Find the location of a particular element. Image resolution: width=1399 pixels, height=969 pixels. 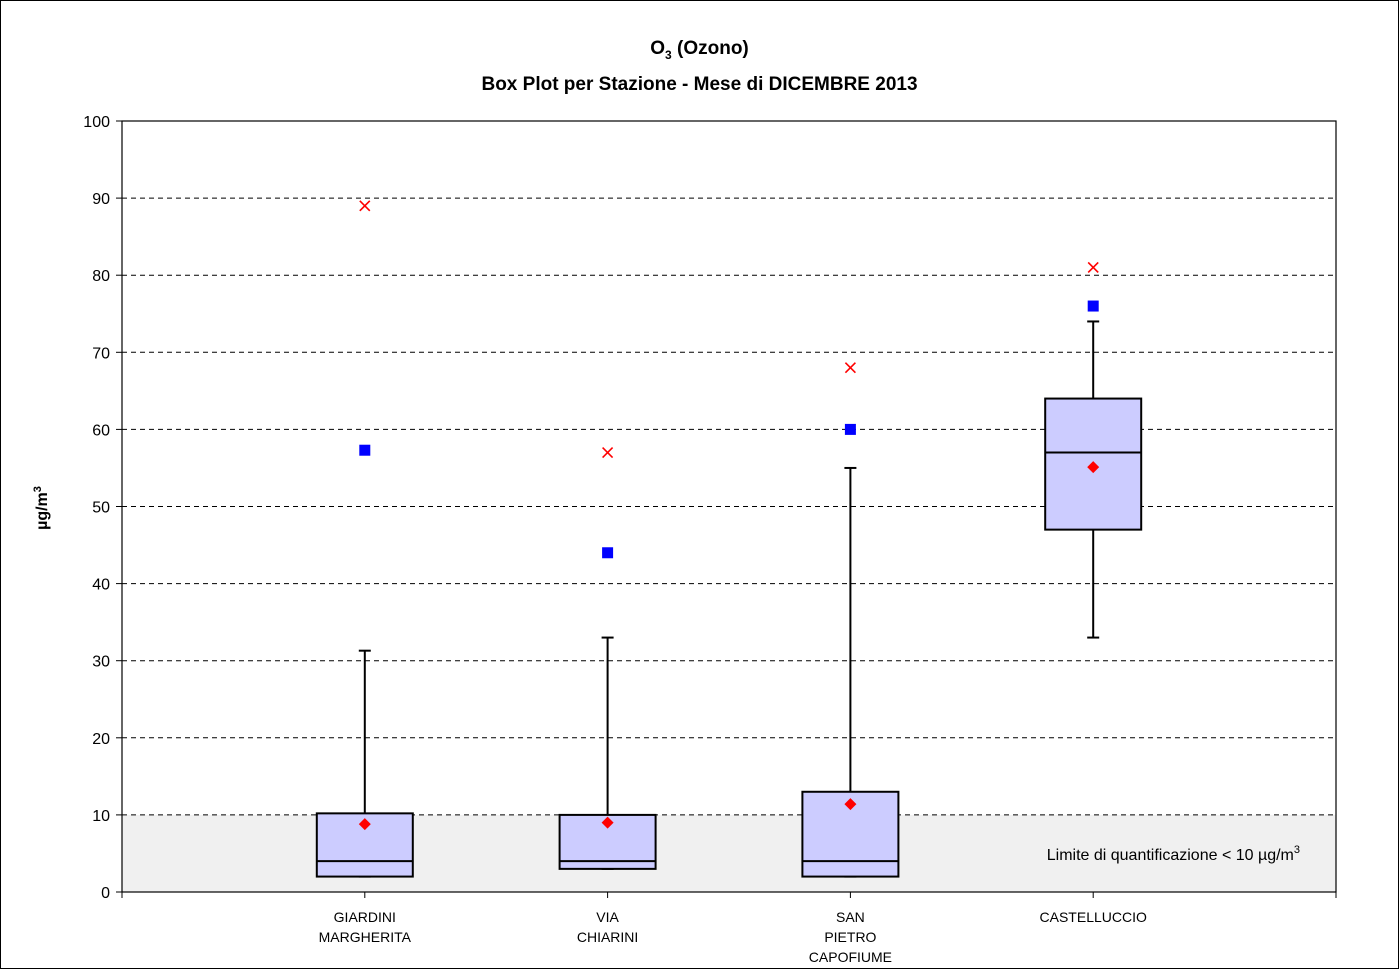

box is located at coordinates (607, 841).